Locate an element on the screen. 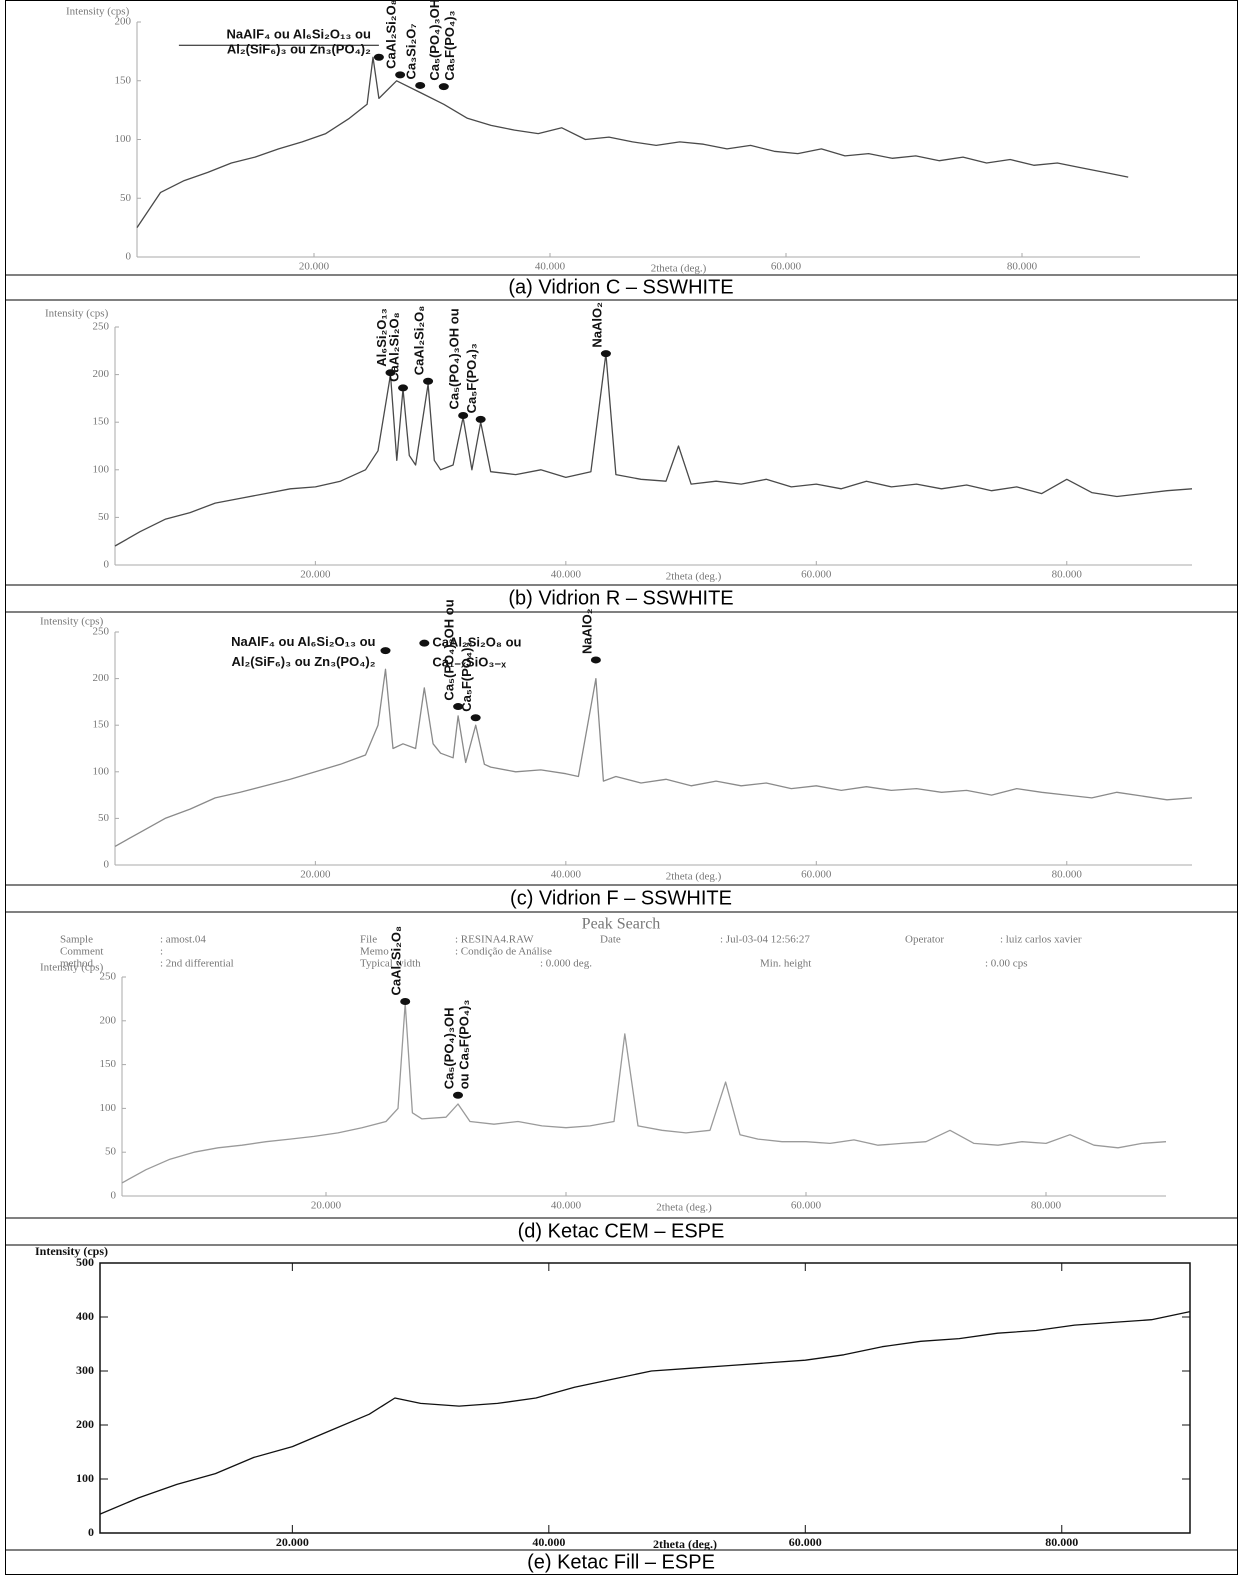 This screenshot has width=1243, height=1575. header-field: Min. height is located at coordinates (785, 964).